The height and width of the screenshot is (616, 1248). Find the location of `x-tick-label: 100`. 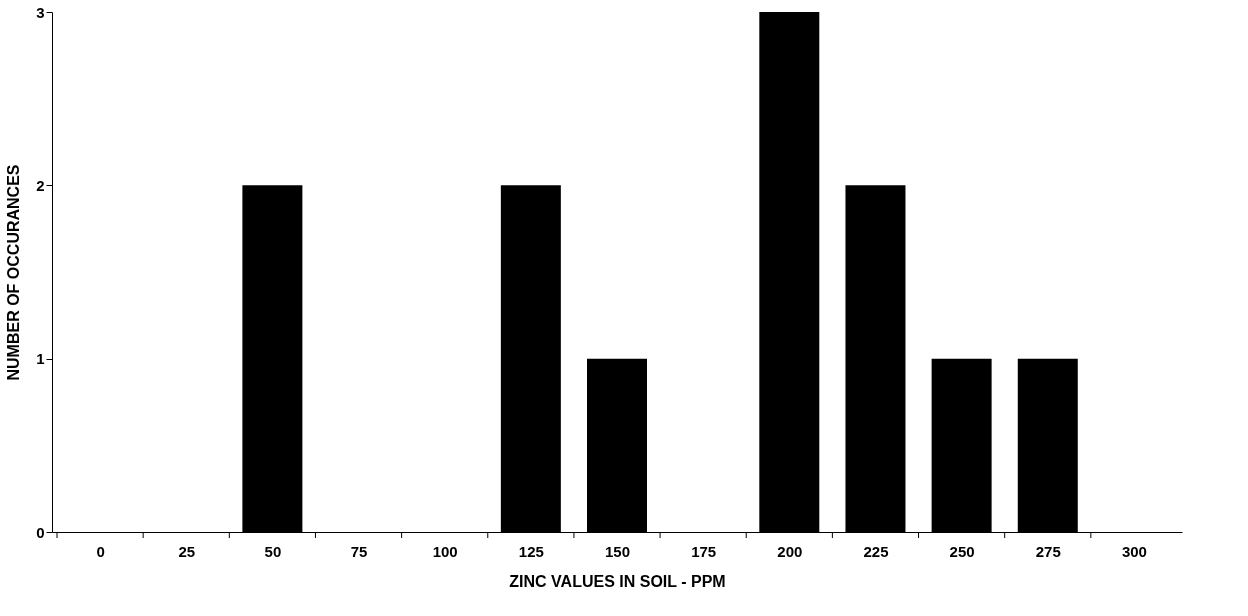

x-tick-label: 100 is located at coordinates (445, 551).